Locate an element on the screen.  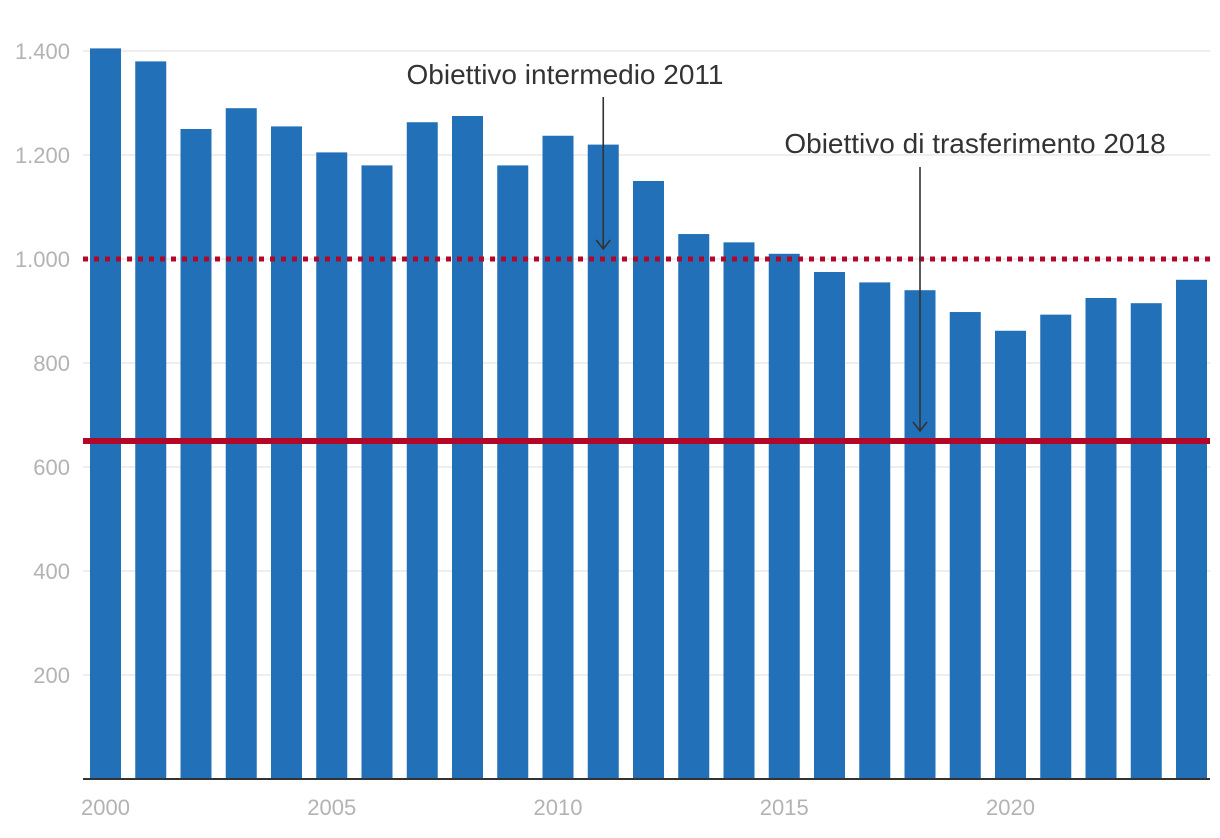
y-tick-label: 800 is located at coordinates (51, 363).